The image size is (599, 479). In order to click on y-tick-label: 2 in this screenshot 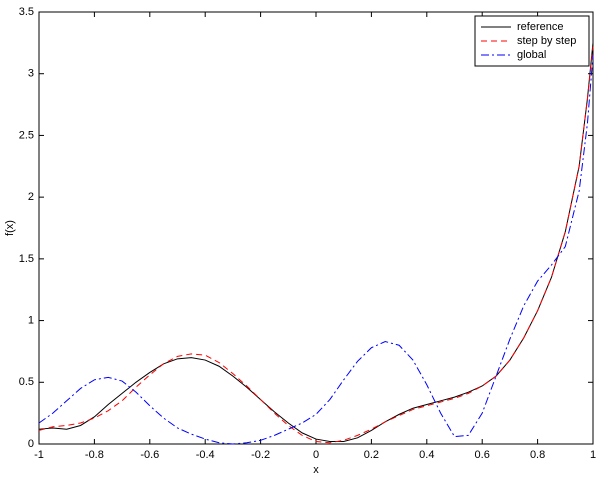, I will do `click(31, 197)`.